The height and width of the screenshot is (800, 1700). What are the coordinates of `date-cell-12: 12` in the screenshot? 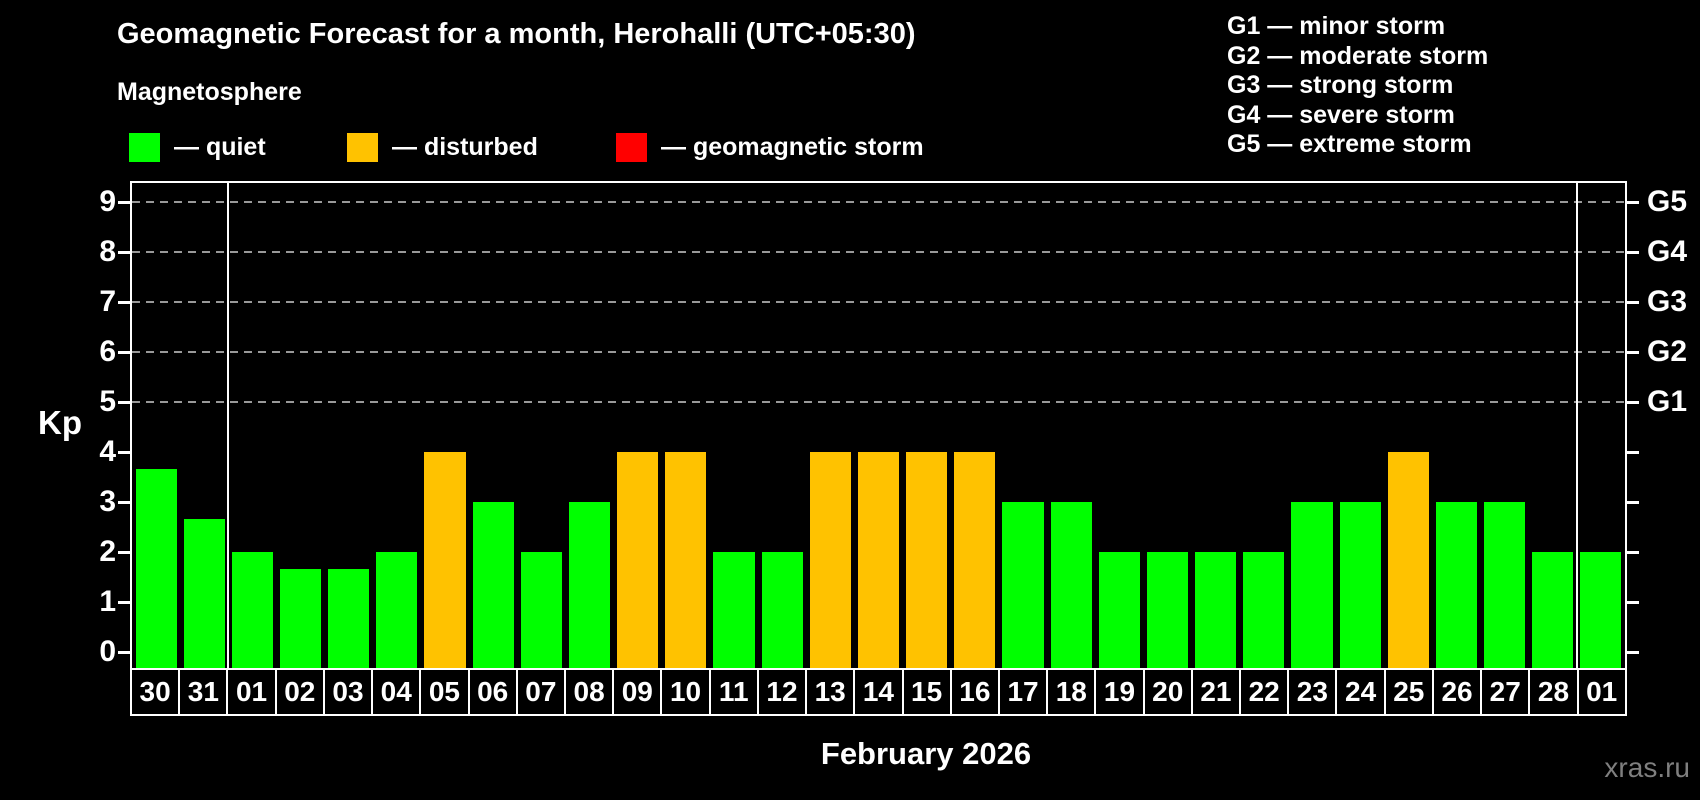 It's located at (783, 692).